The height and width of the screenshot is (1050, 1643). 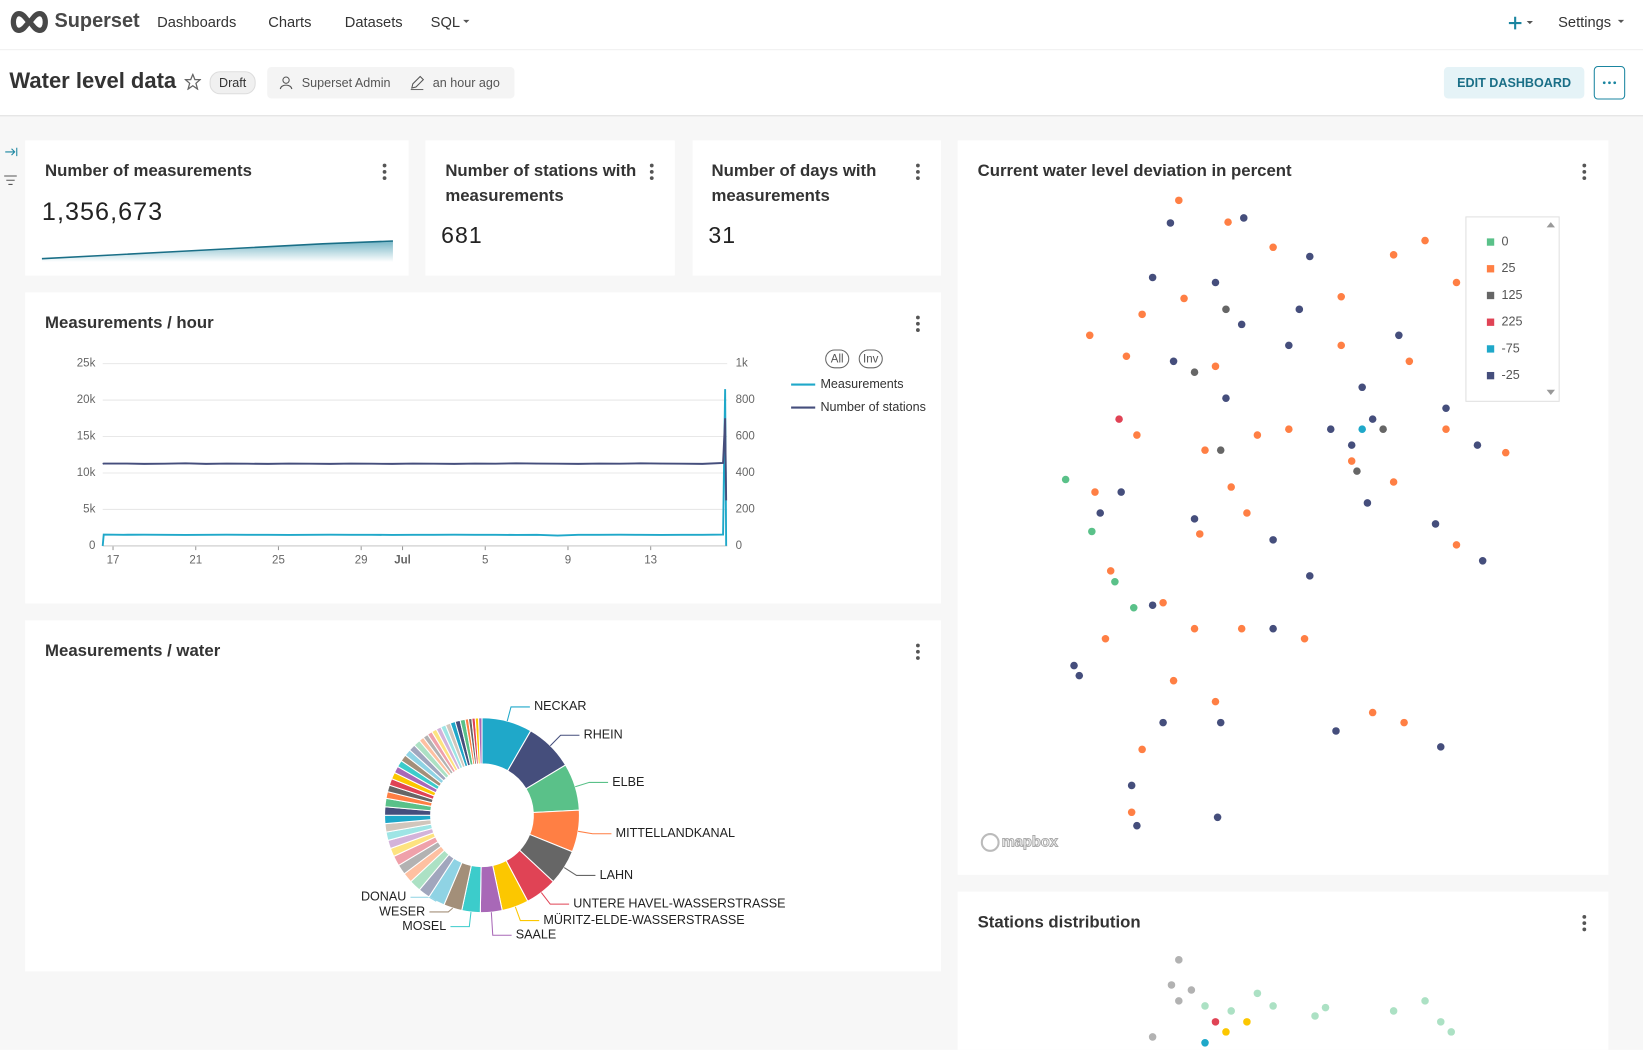 What do you see at coordinates (1550, 392) in the screenshot?
I see `scroll-down` at bounding box center [1550, 392].